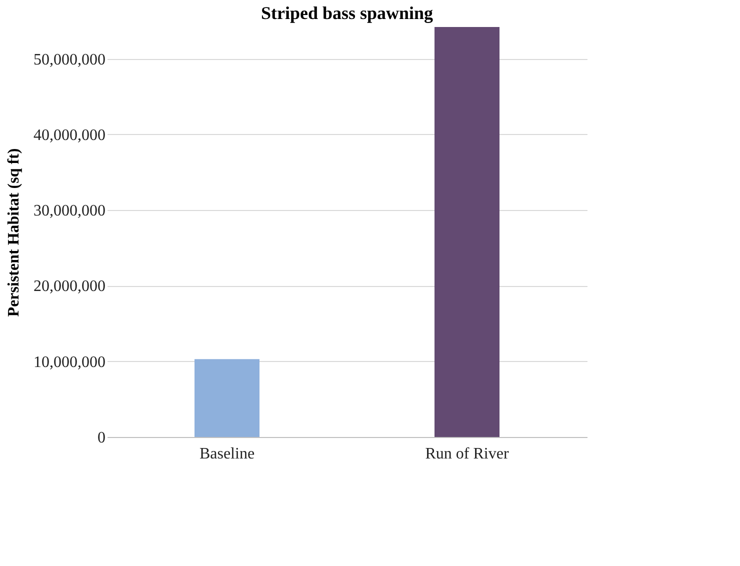 The width and height of the screenshot is (740, 566). I want to click on y-tick-label: 50,000,000, so click(70, 59).